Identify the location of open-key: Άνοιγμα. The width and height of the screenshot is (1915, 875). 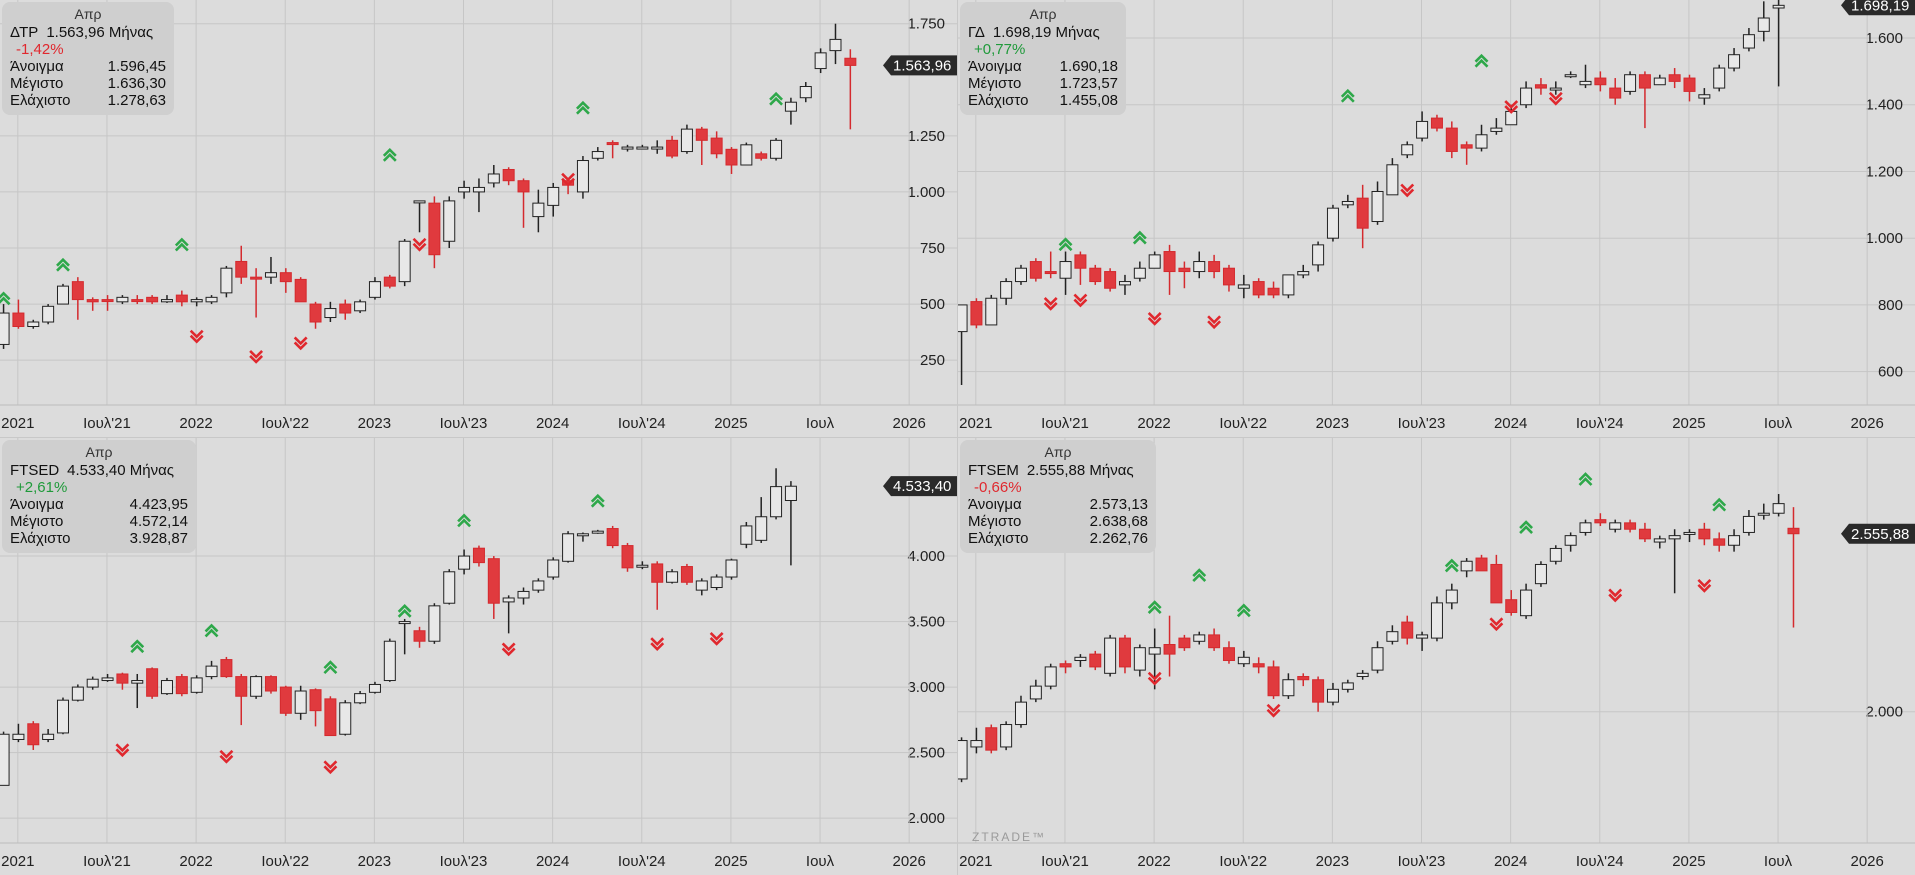
(995, 66).